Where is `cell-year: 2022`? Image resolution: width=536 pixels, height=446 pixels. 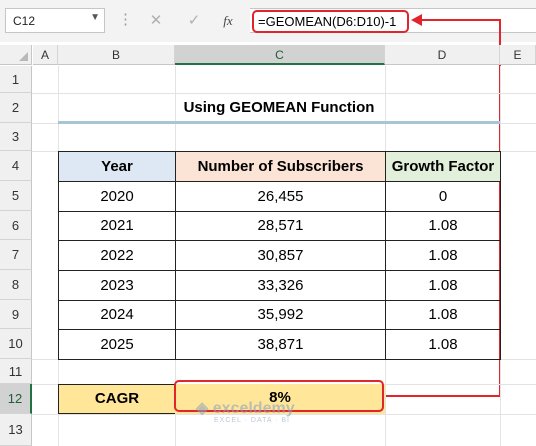
cell-year: 2022 is located at coordinates (117, 255).